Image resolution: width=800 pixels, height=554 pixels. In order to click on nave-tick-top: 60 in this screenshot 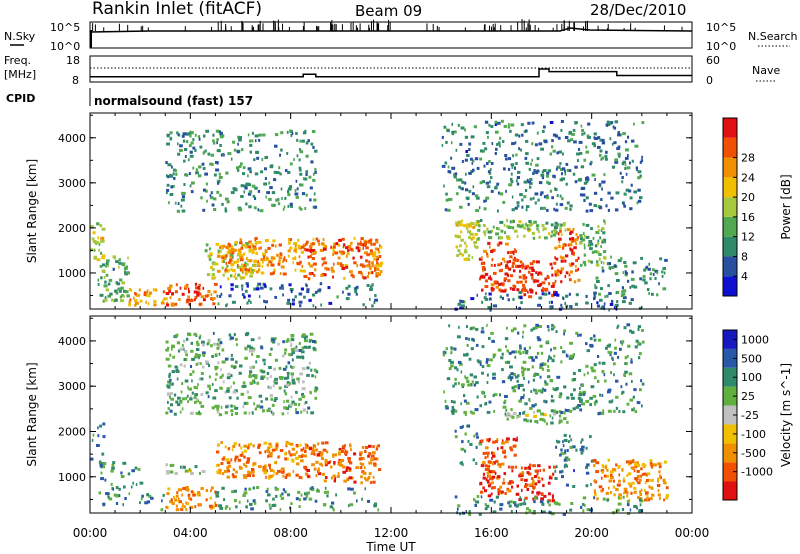, I will do `click(713, 60)`.